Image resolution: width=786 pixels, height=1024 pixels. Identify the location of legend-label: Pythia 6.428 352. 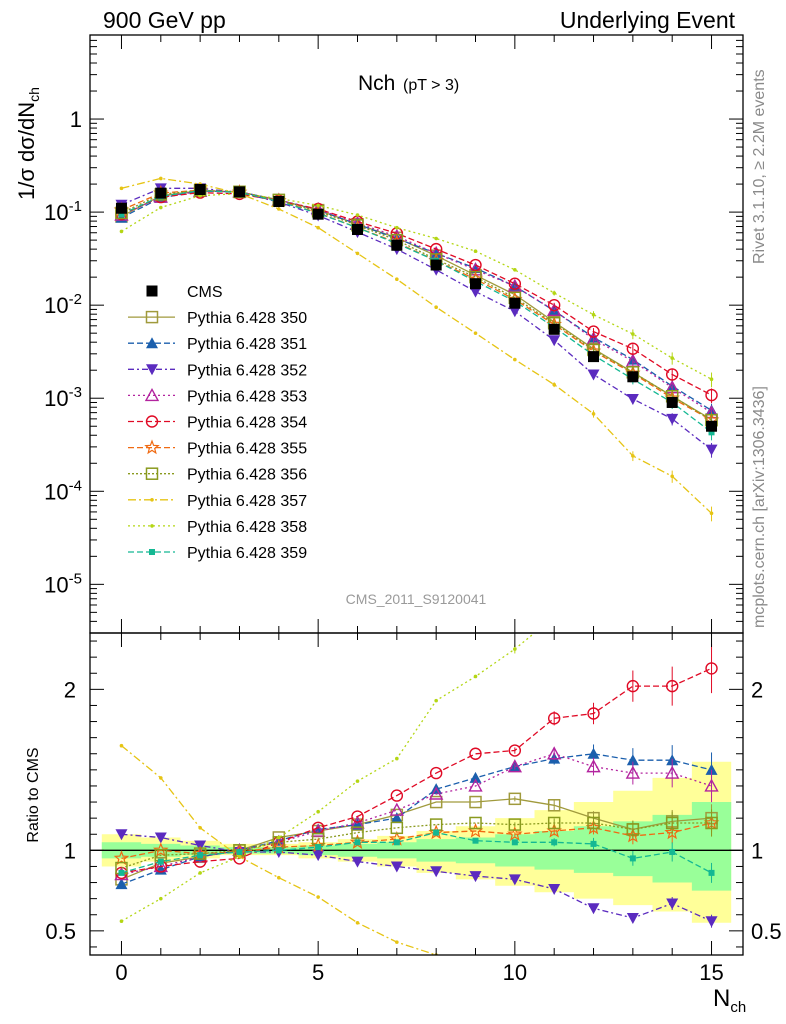
(247, 370).